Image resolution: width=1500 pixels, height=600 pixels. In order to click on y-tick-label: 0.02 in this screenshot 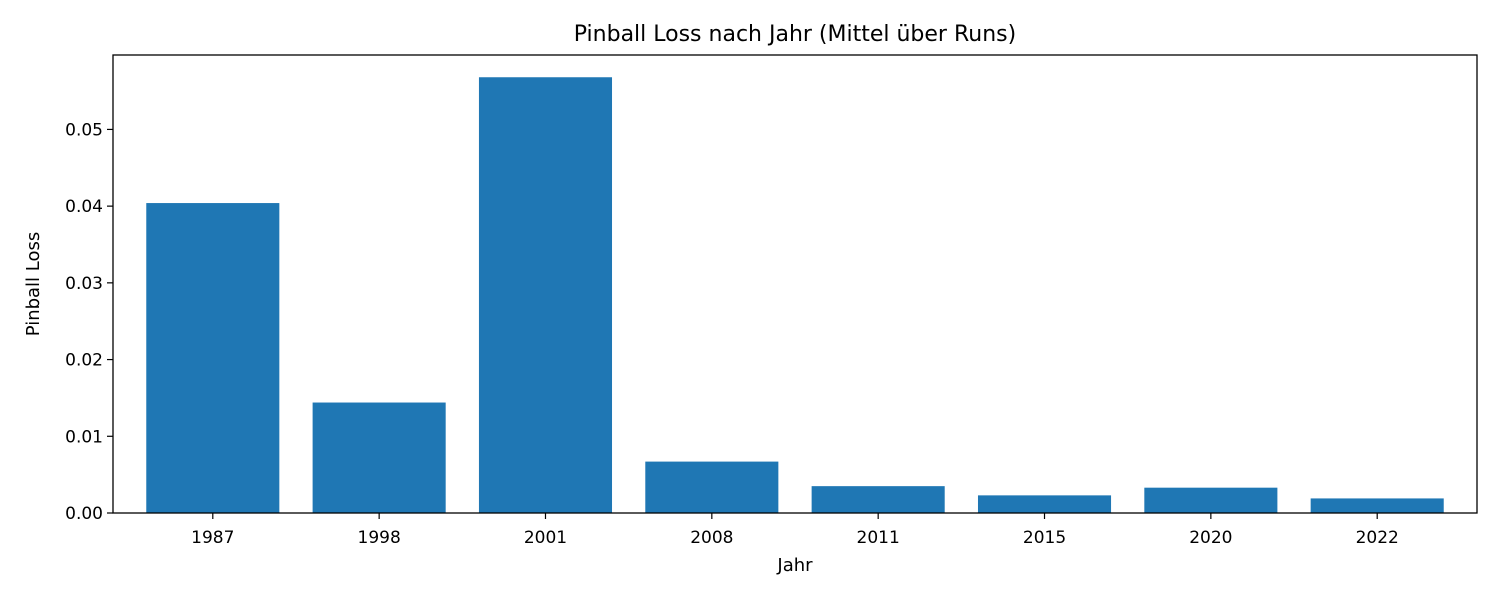, I will do `click(84, 361)`.